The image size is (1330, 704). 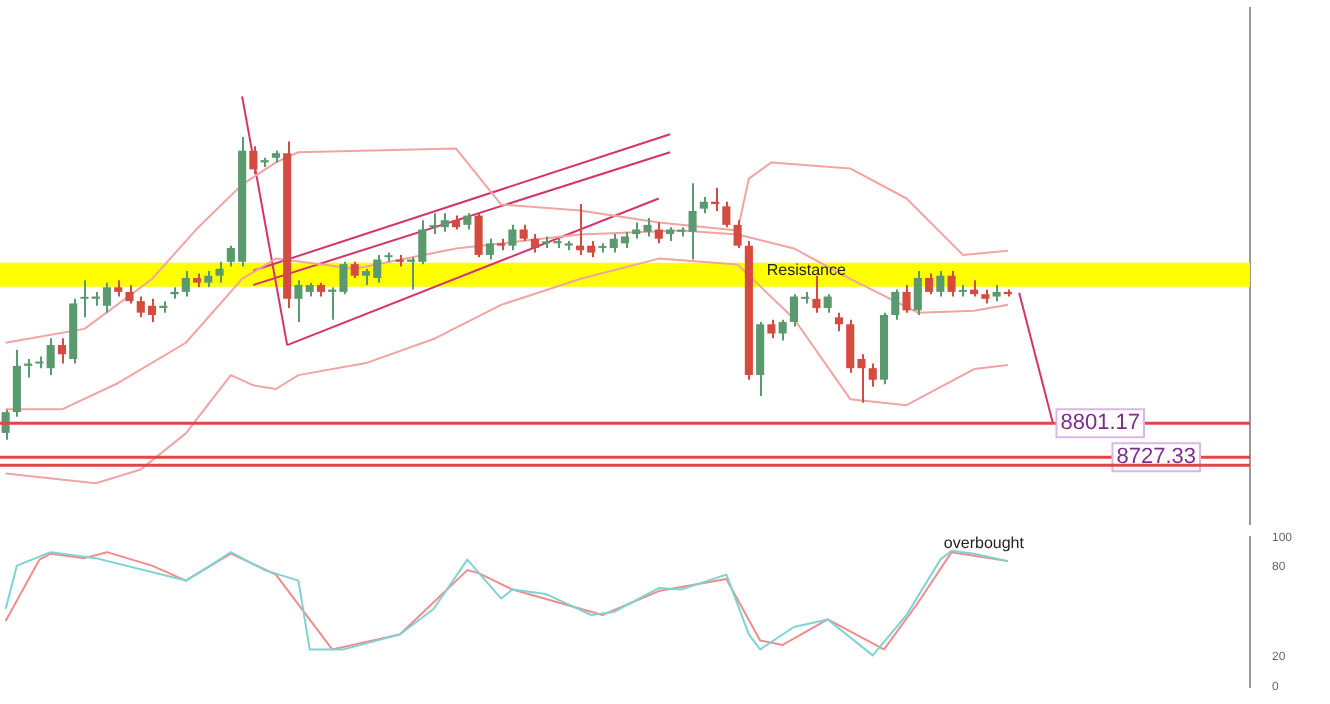 I want to click on ref-line-label: 8801.17, so click(x=1100, y=423).